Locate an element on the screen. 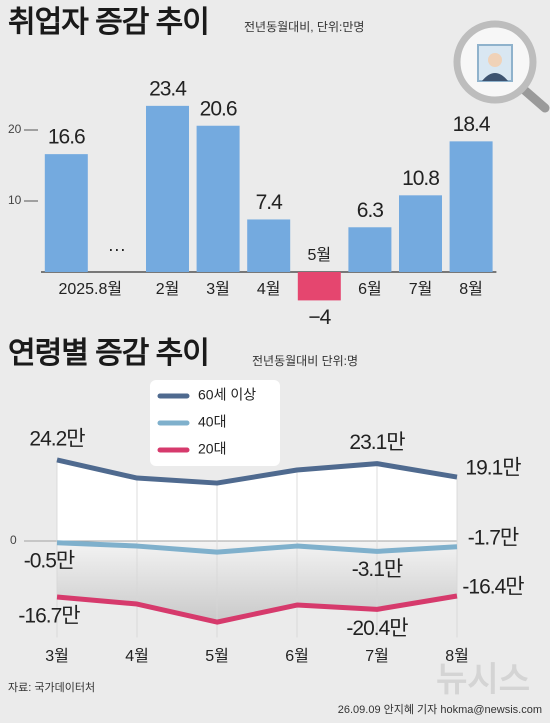  area-fill is located at coordinates (257, 582).